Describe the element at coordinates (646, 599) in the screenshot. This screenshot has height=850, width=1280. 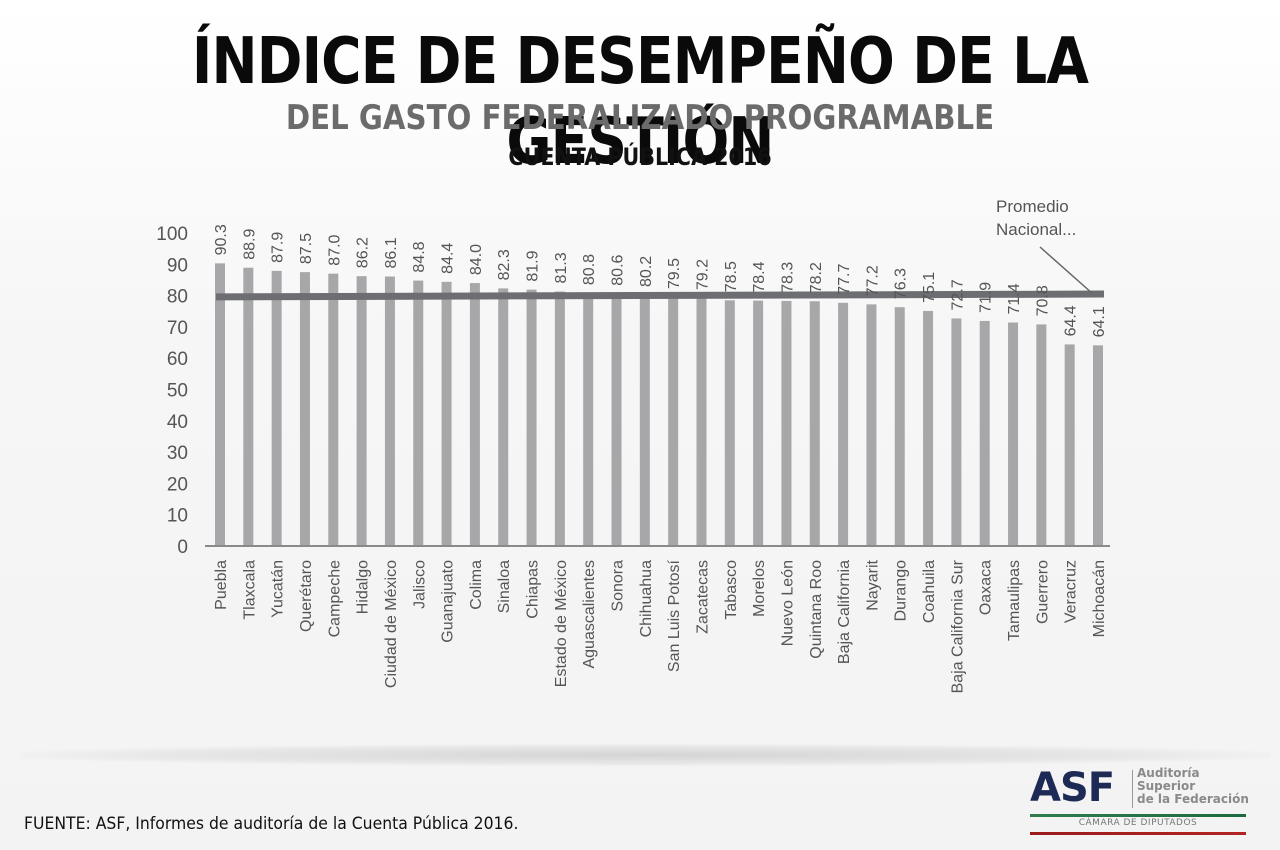
I see `x-tick-label: Chihuahua` at that location.